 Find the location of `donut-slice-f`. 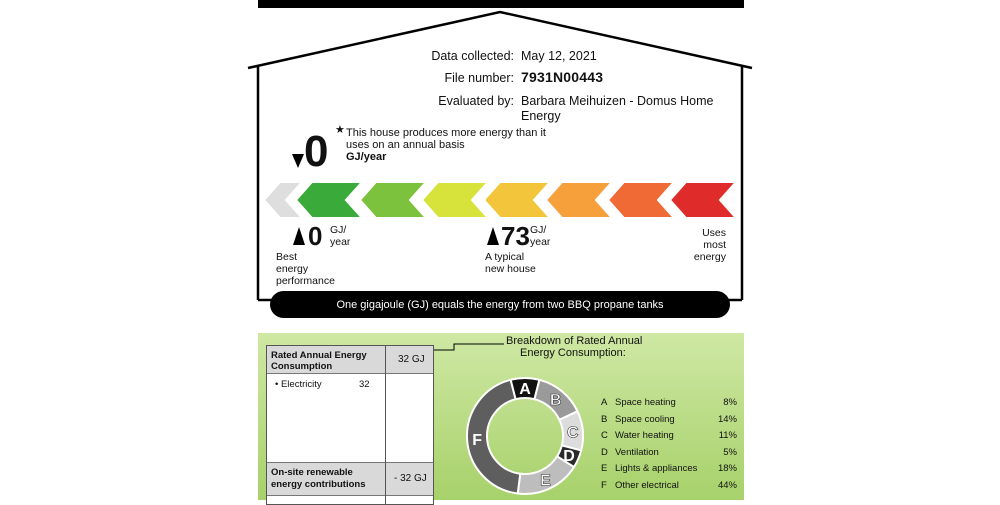

donut-slice-f is located at coordinates (494, 436).